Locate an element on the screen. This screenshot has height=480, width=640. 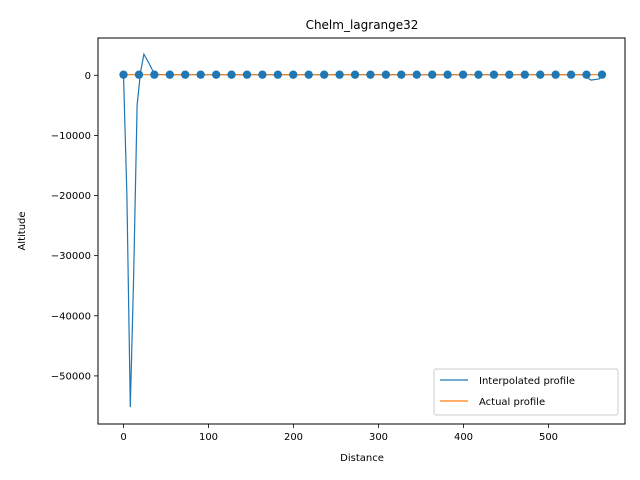
x-tick-label: 500 is located at coordinates (548, 437).